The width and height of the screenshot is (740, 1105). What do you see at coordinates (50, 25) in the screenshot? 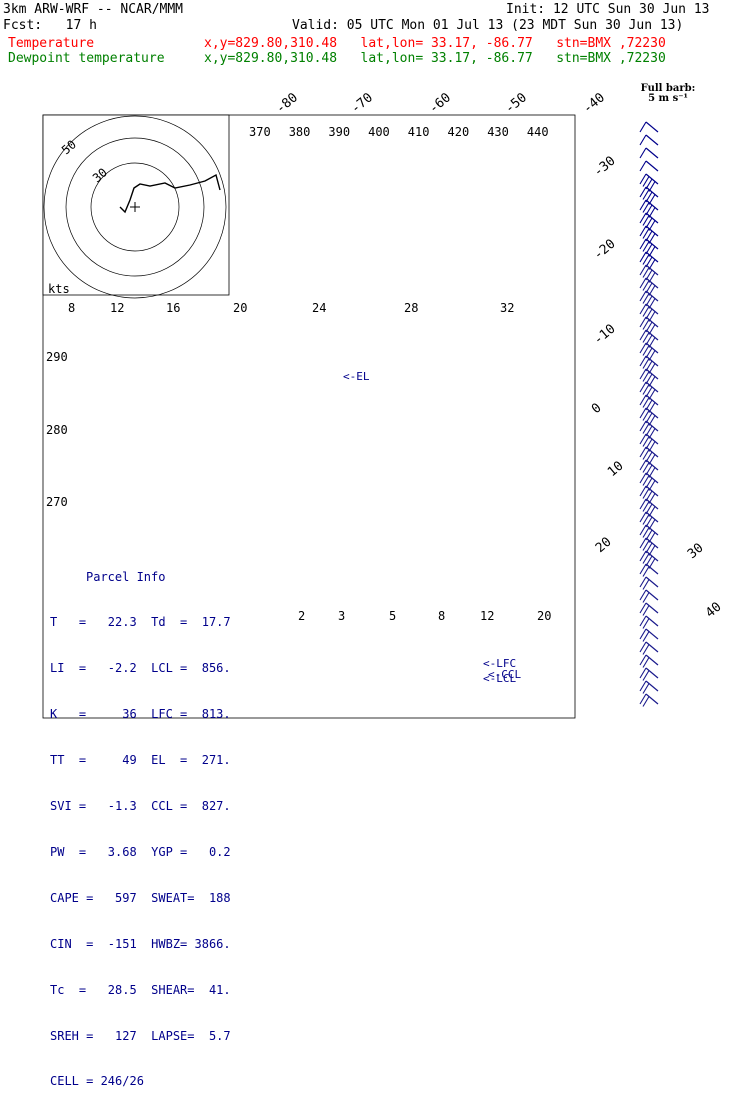
I see `forecast-hour: Fcst: 17 h` at bounding box center [50, 25].